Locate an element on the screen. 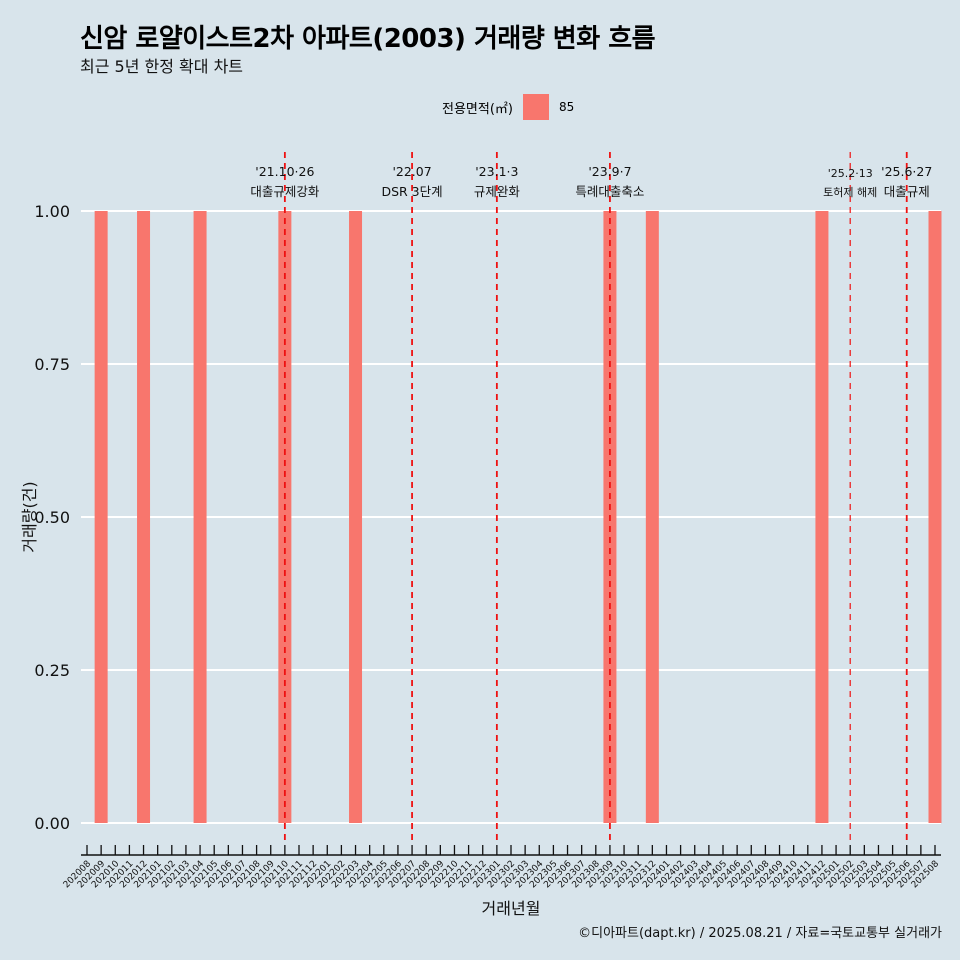 The image size is (960, 960). annotation-label: 특례대출축소 is located at coordinates (609, 191).